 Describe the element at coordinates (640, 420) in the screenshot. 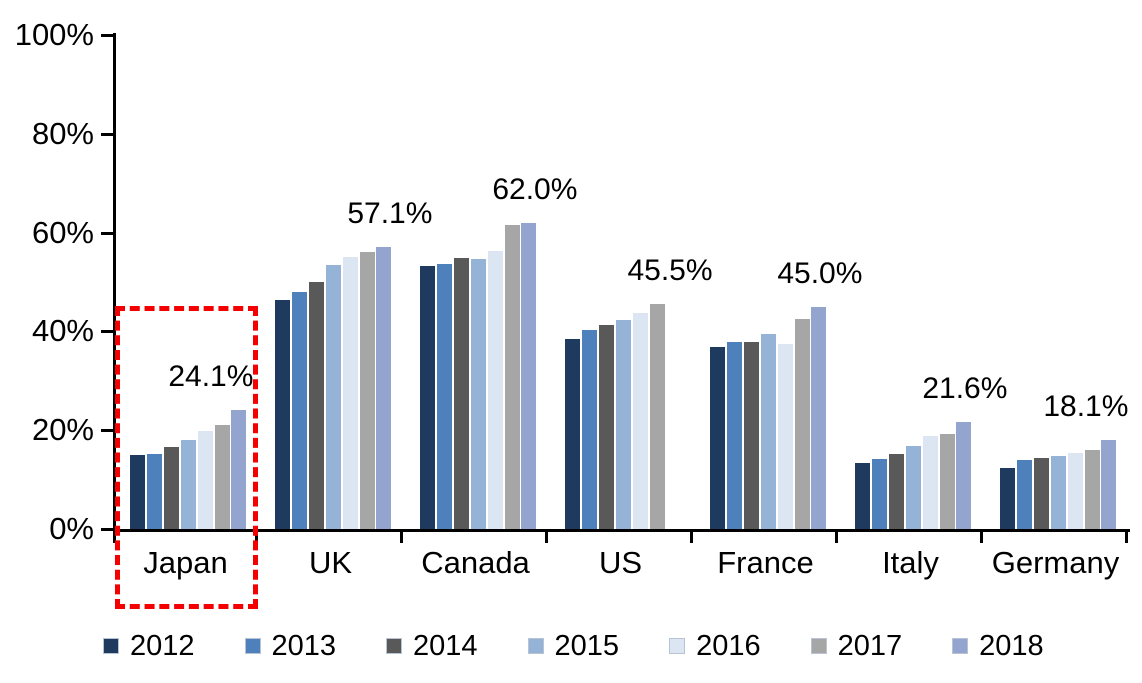

I see `bar-us-2016` at that location.